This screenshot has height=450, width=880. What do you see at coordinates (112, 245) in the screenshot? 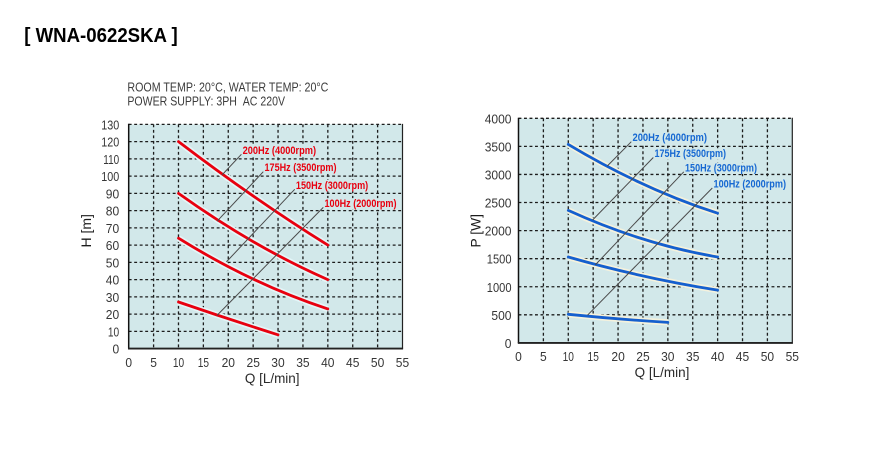
I see `svg-text: 60` at bounding box center [112, 245].